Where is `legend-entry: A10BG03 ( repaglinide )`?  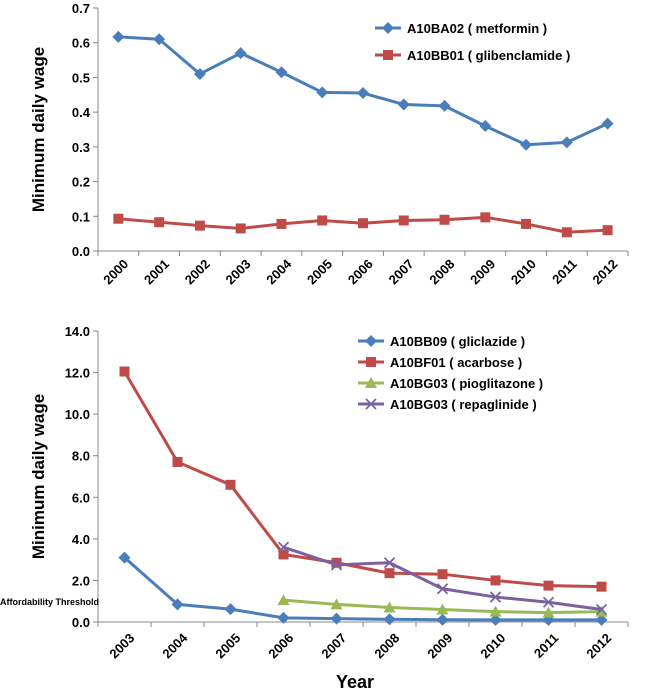
legend-entry: A10BG03 ( repaglinide ) is located at coordinates (447, 404).